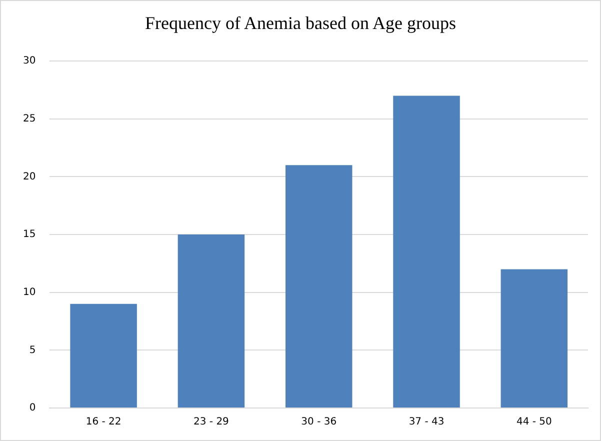 The image size is (601, 441). What do you see at coordinates (29, 234) in the screenshot?
I see `y-tick-label: 15` at bounding box center [29, 234].